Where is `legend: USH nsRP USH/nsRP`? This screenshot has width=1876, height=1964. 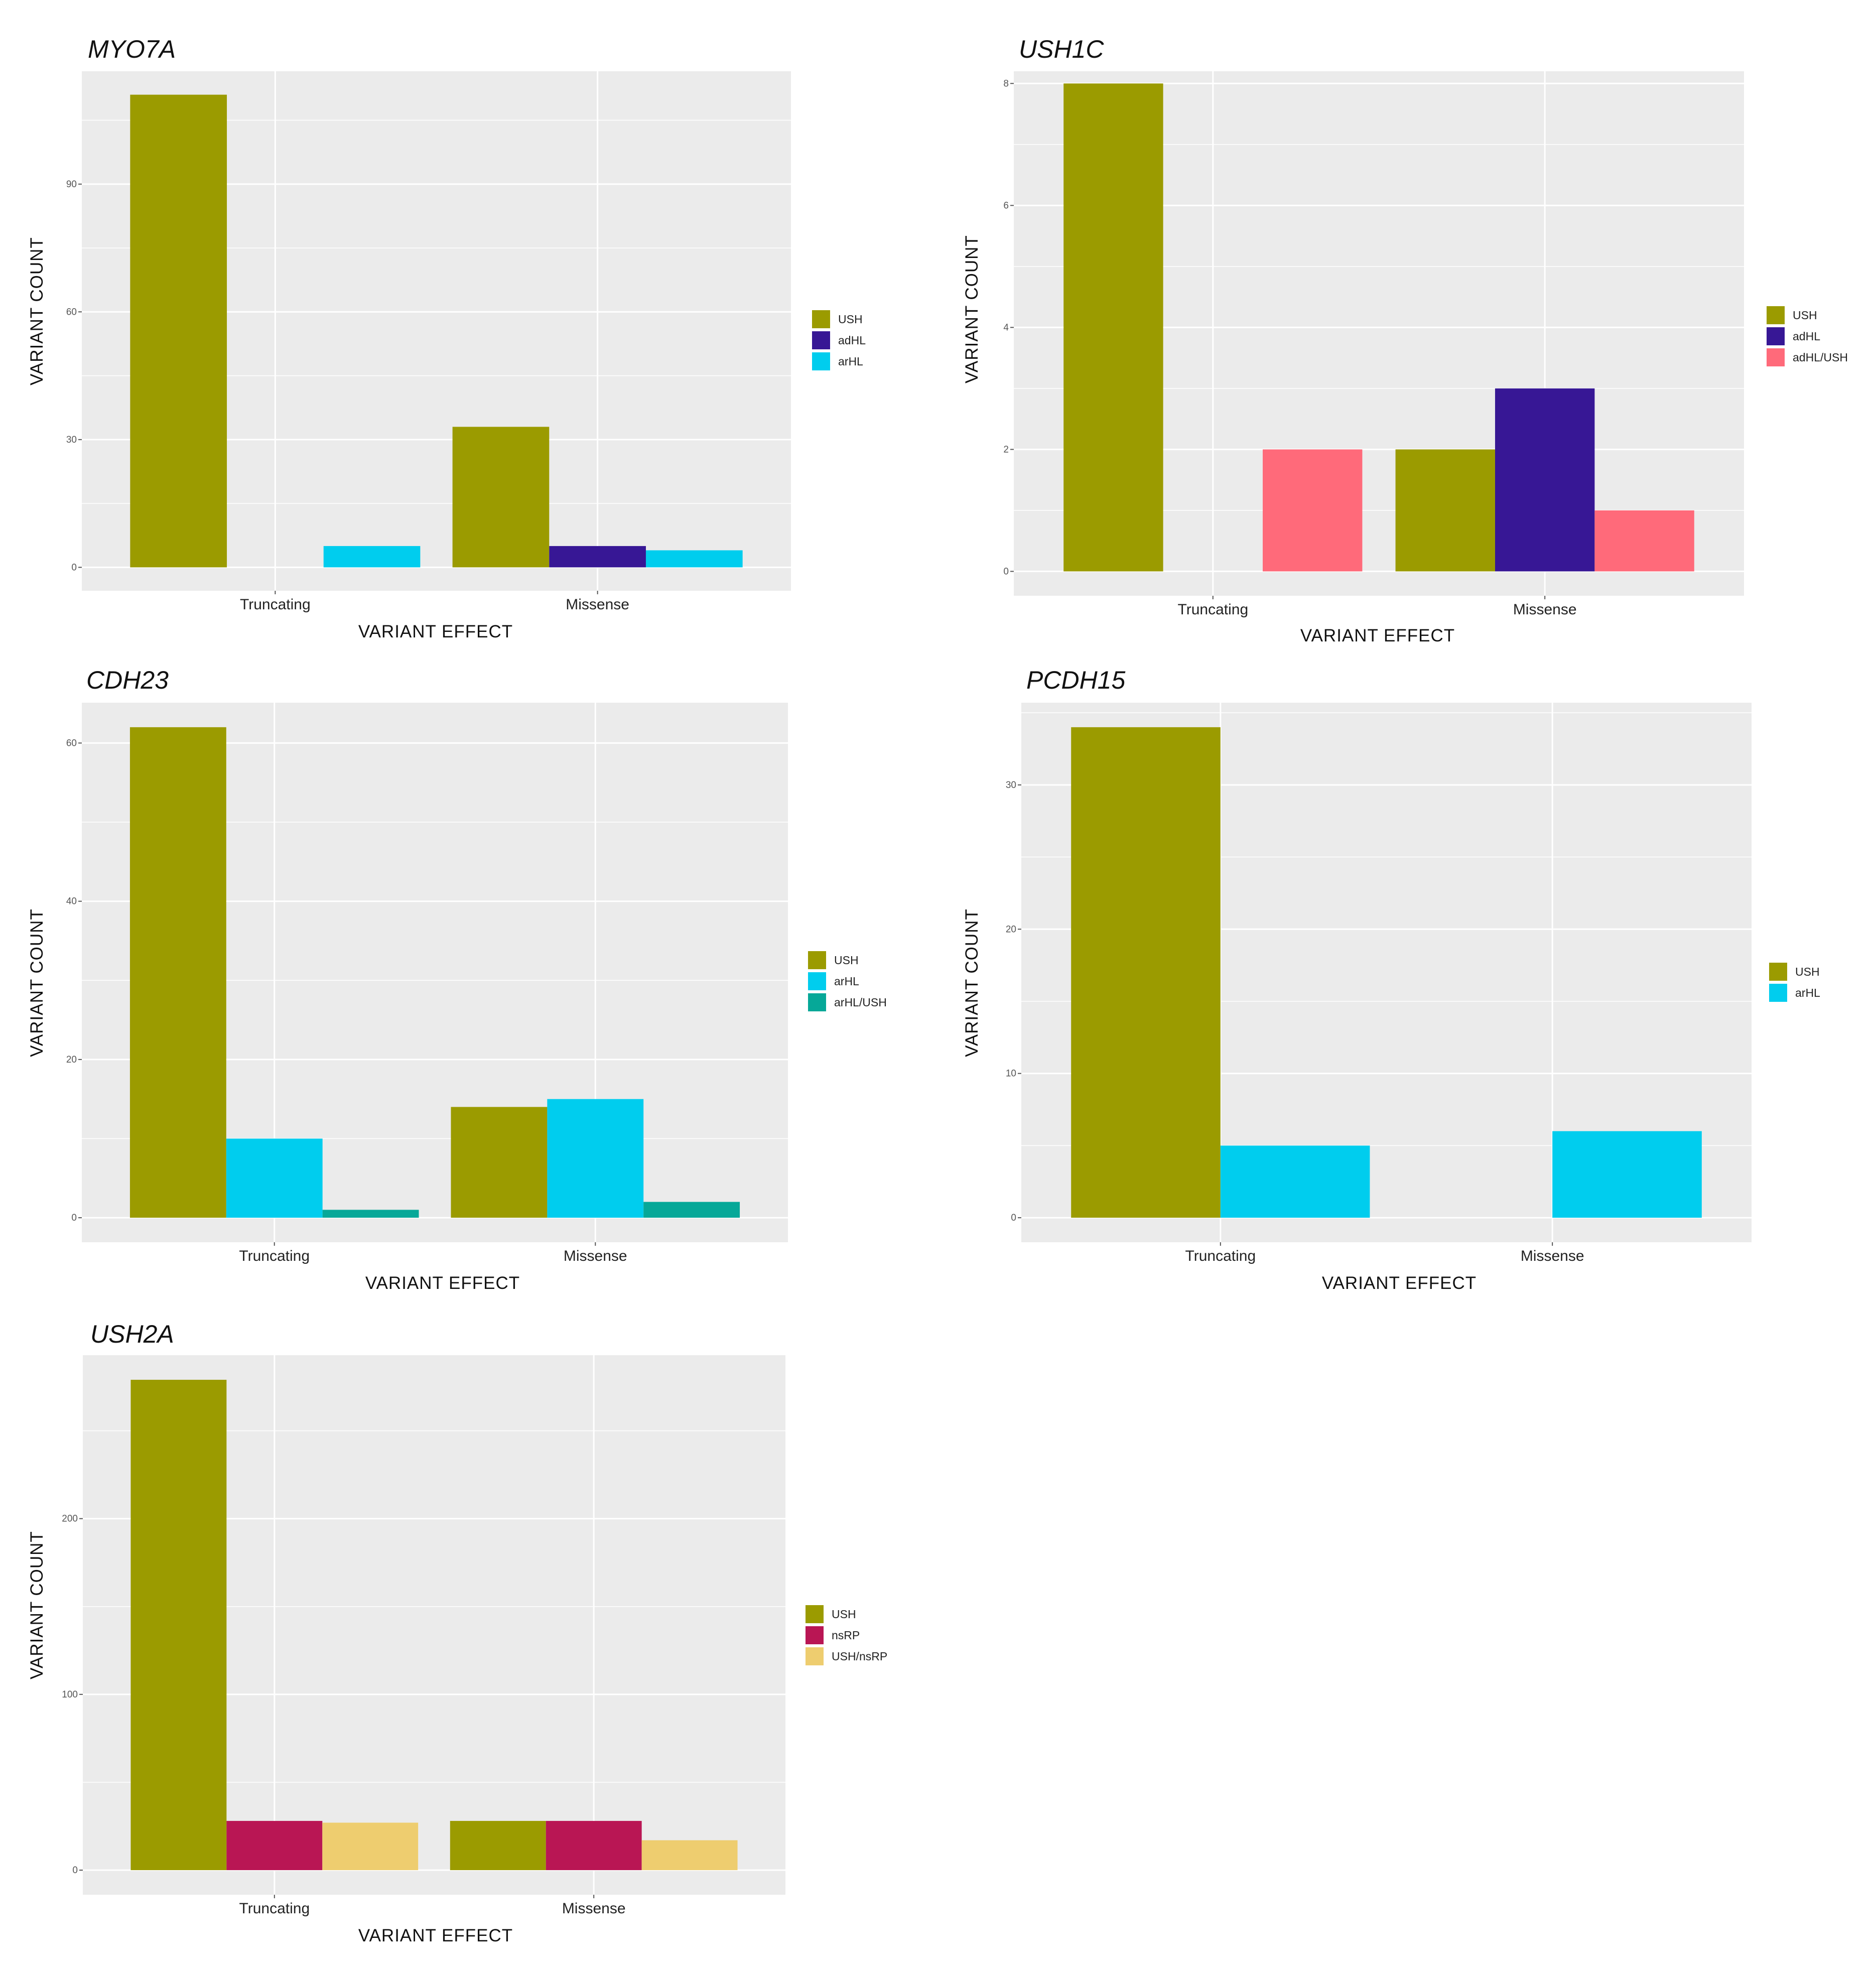 legend: USH nsRP USH/nsRP is located at coordinates (847, 1635).